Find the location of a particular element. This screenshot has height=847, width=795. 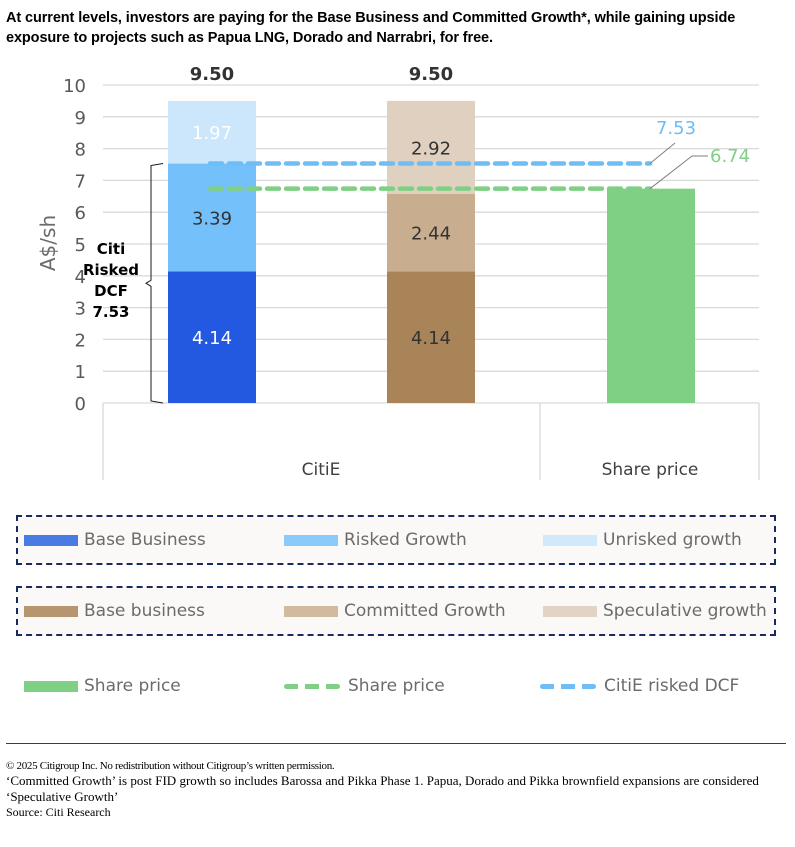

legend-item-base-business-2: Base business is located at coordinates (114, 611).